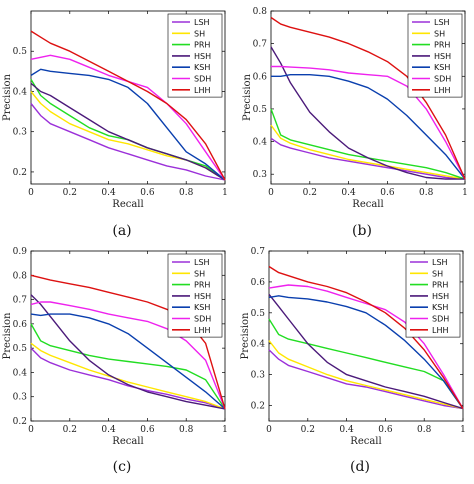 The width and height of the screenshot is (474, 484). Describe the element at coordinates (122, 467) in the screenshot. I see `panel-caption: (c)` at that location.